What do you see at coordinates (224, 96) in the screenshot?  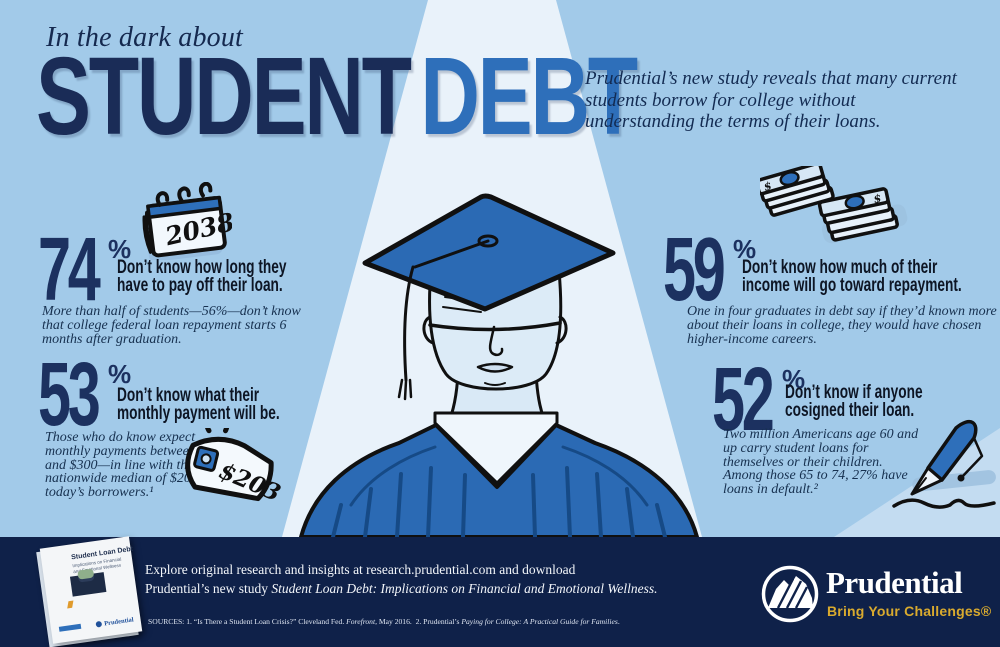 I see `title-word-student: STUDENT` at bounding box center [224, 96].